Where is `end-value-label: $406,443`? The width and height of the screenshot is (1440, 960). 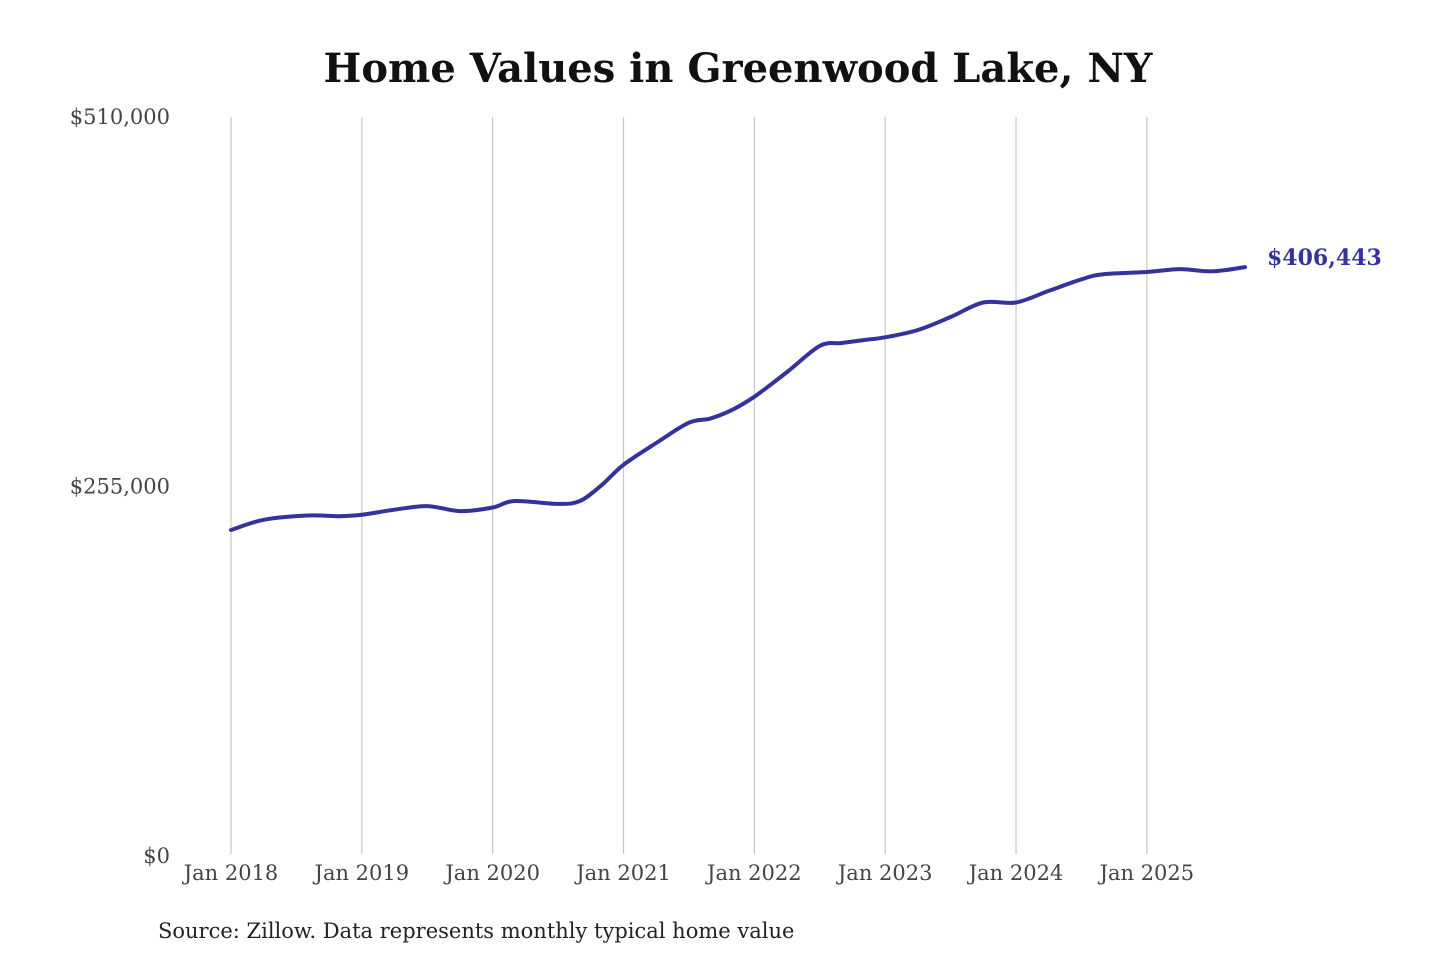
end-value-label: $406,443 is located at coordinates (1324, 258).